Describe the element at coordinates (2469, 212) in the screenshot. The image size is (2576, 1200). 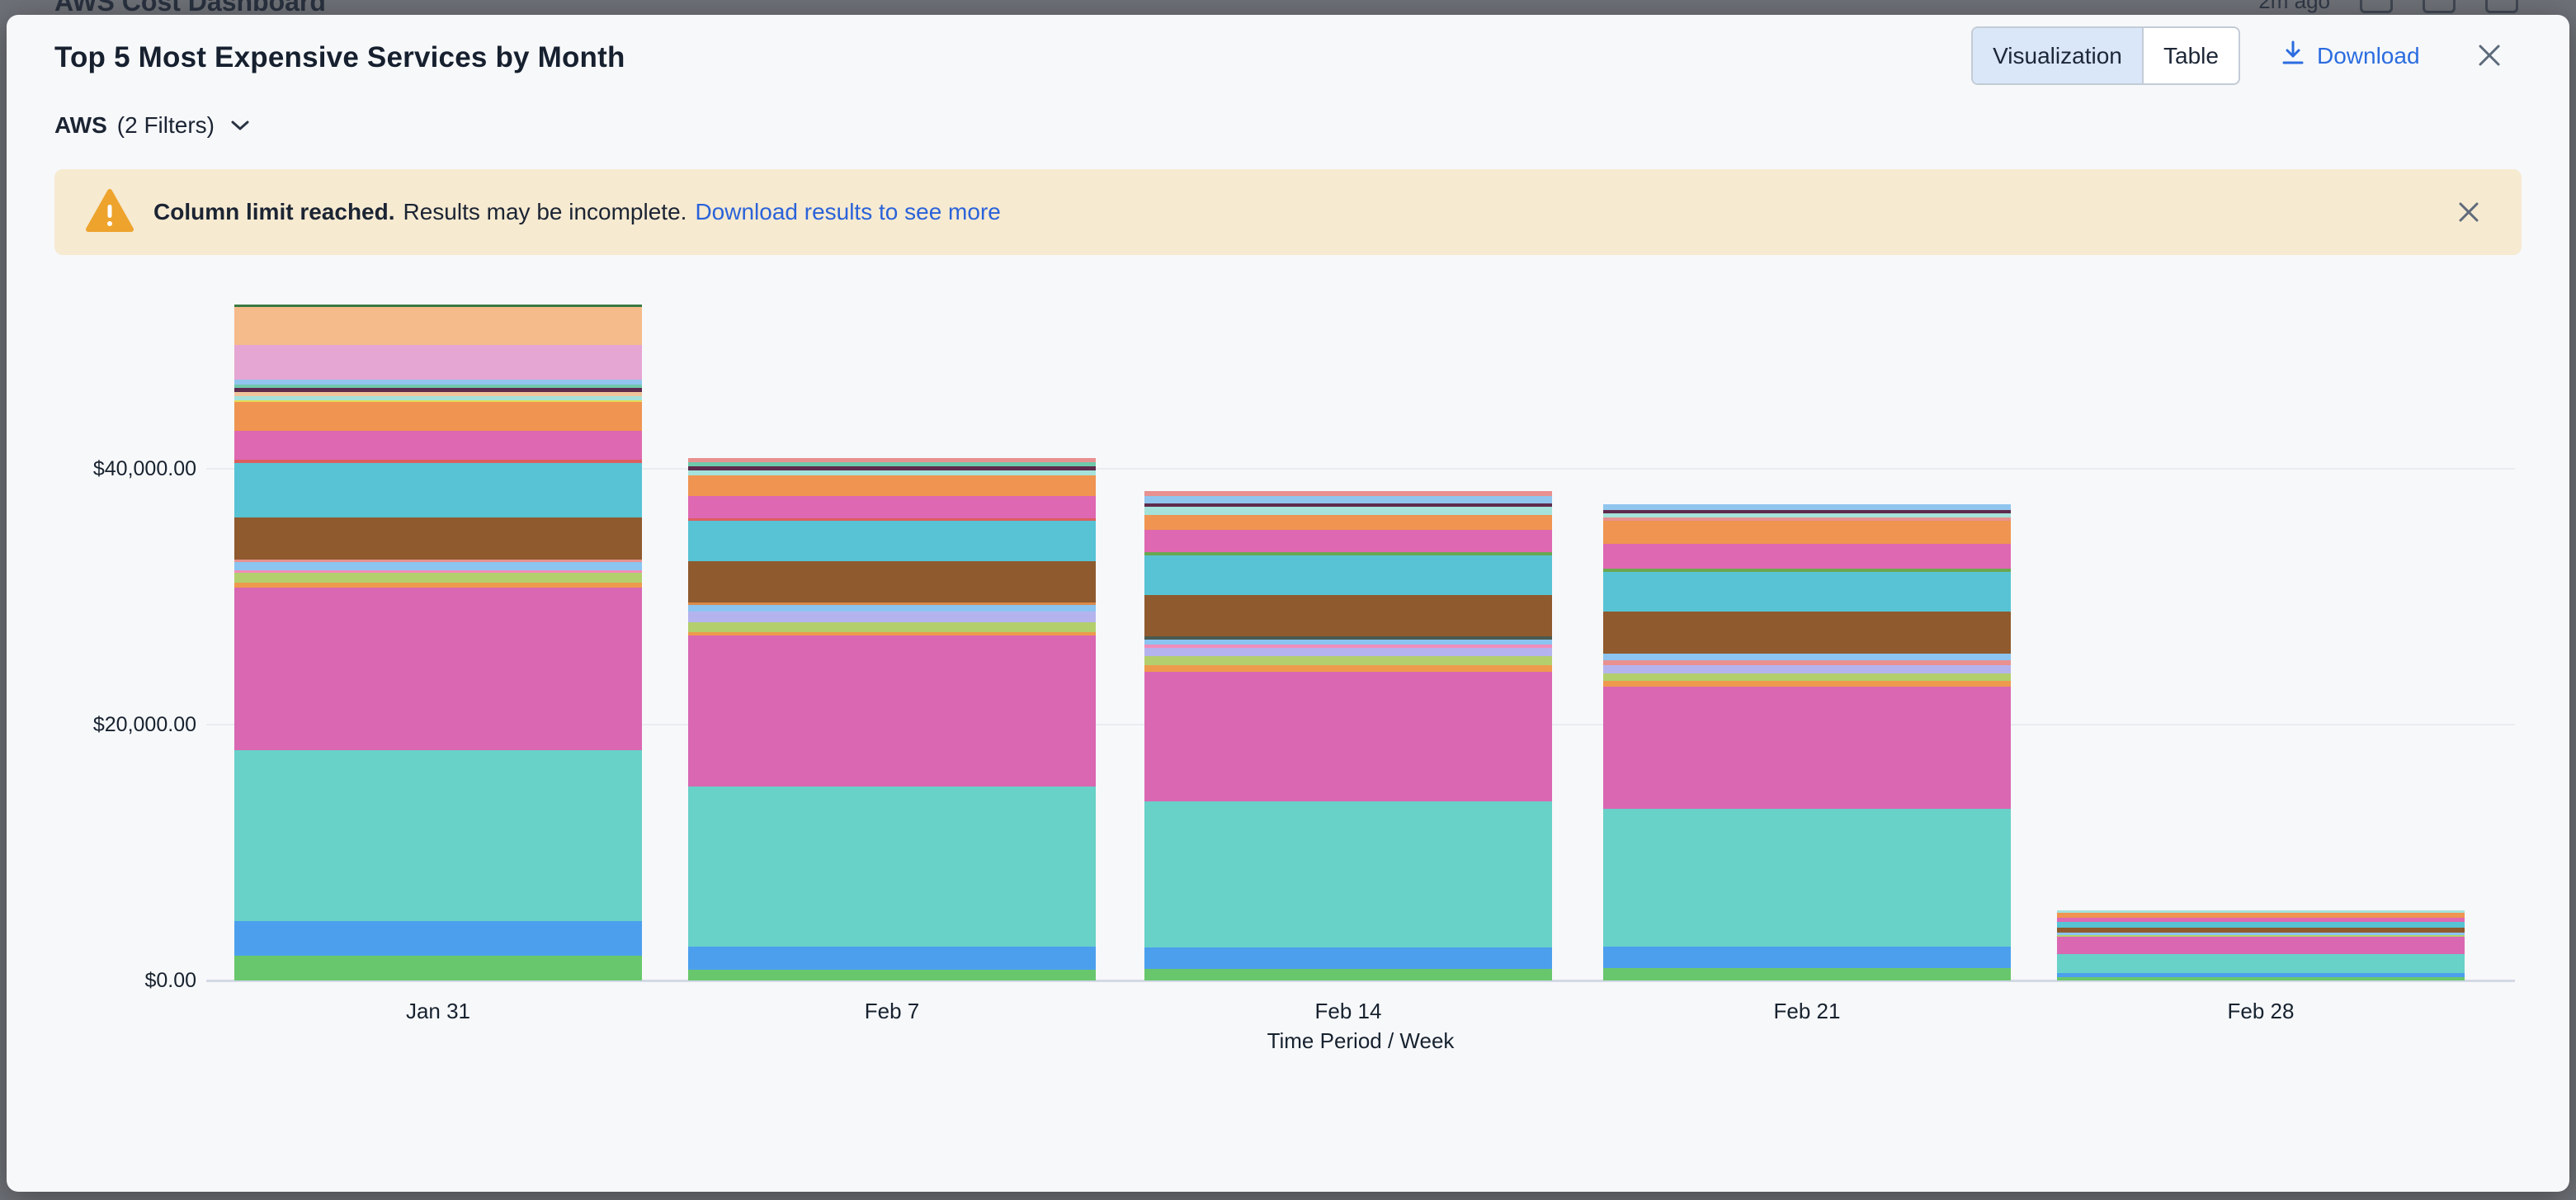
I see `banner-close-icon` at that location.